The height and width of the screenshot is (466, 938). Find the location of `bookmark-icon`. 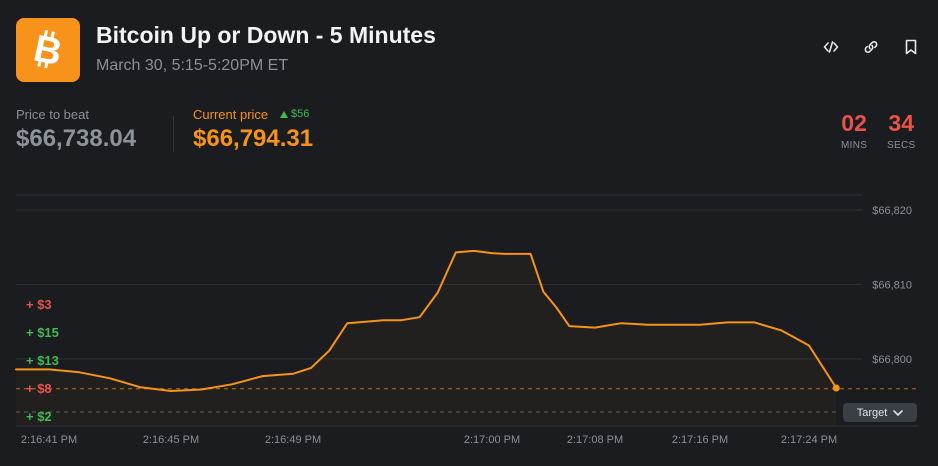

bookmark-icon is located at coordinates (911, 47).